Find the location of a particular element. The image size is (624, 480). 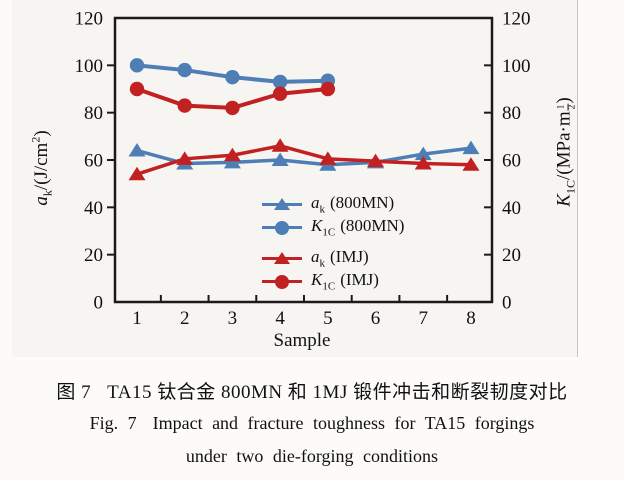

variable-a: a is located at coordinates (41, 201).